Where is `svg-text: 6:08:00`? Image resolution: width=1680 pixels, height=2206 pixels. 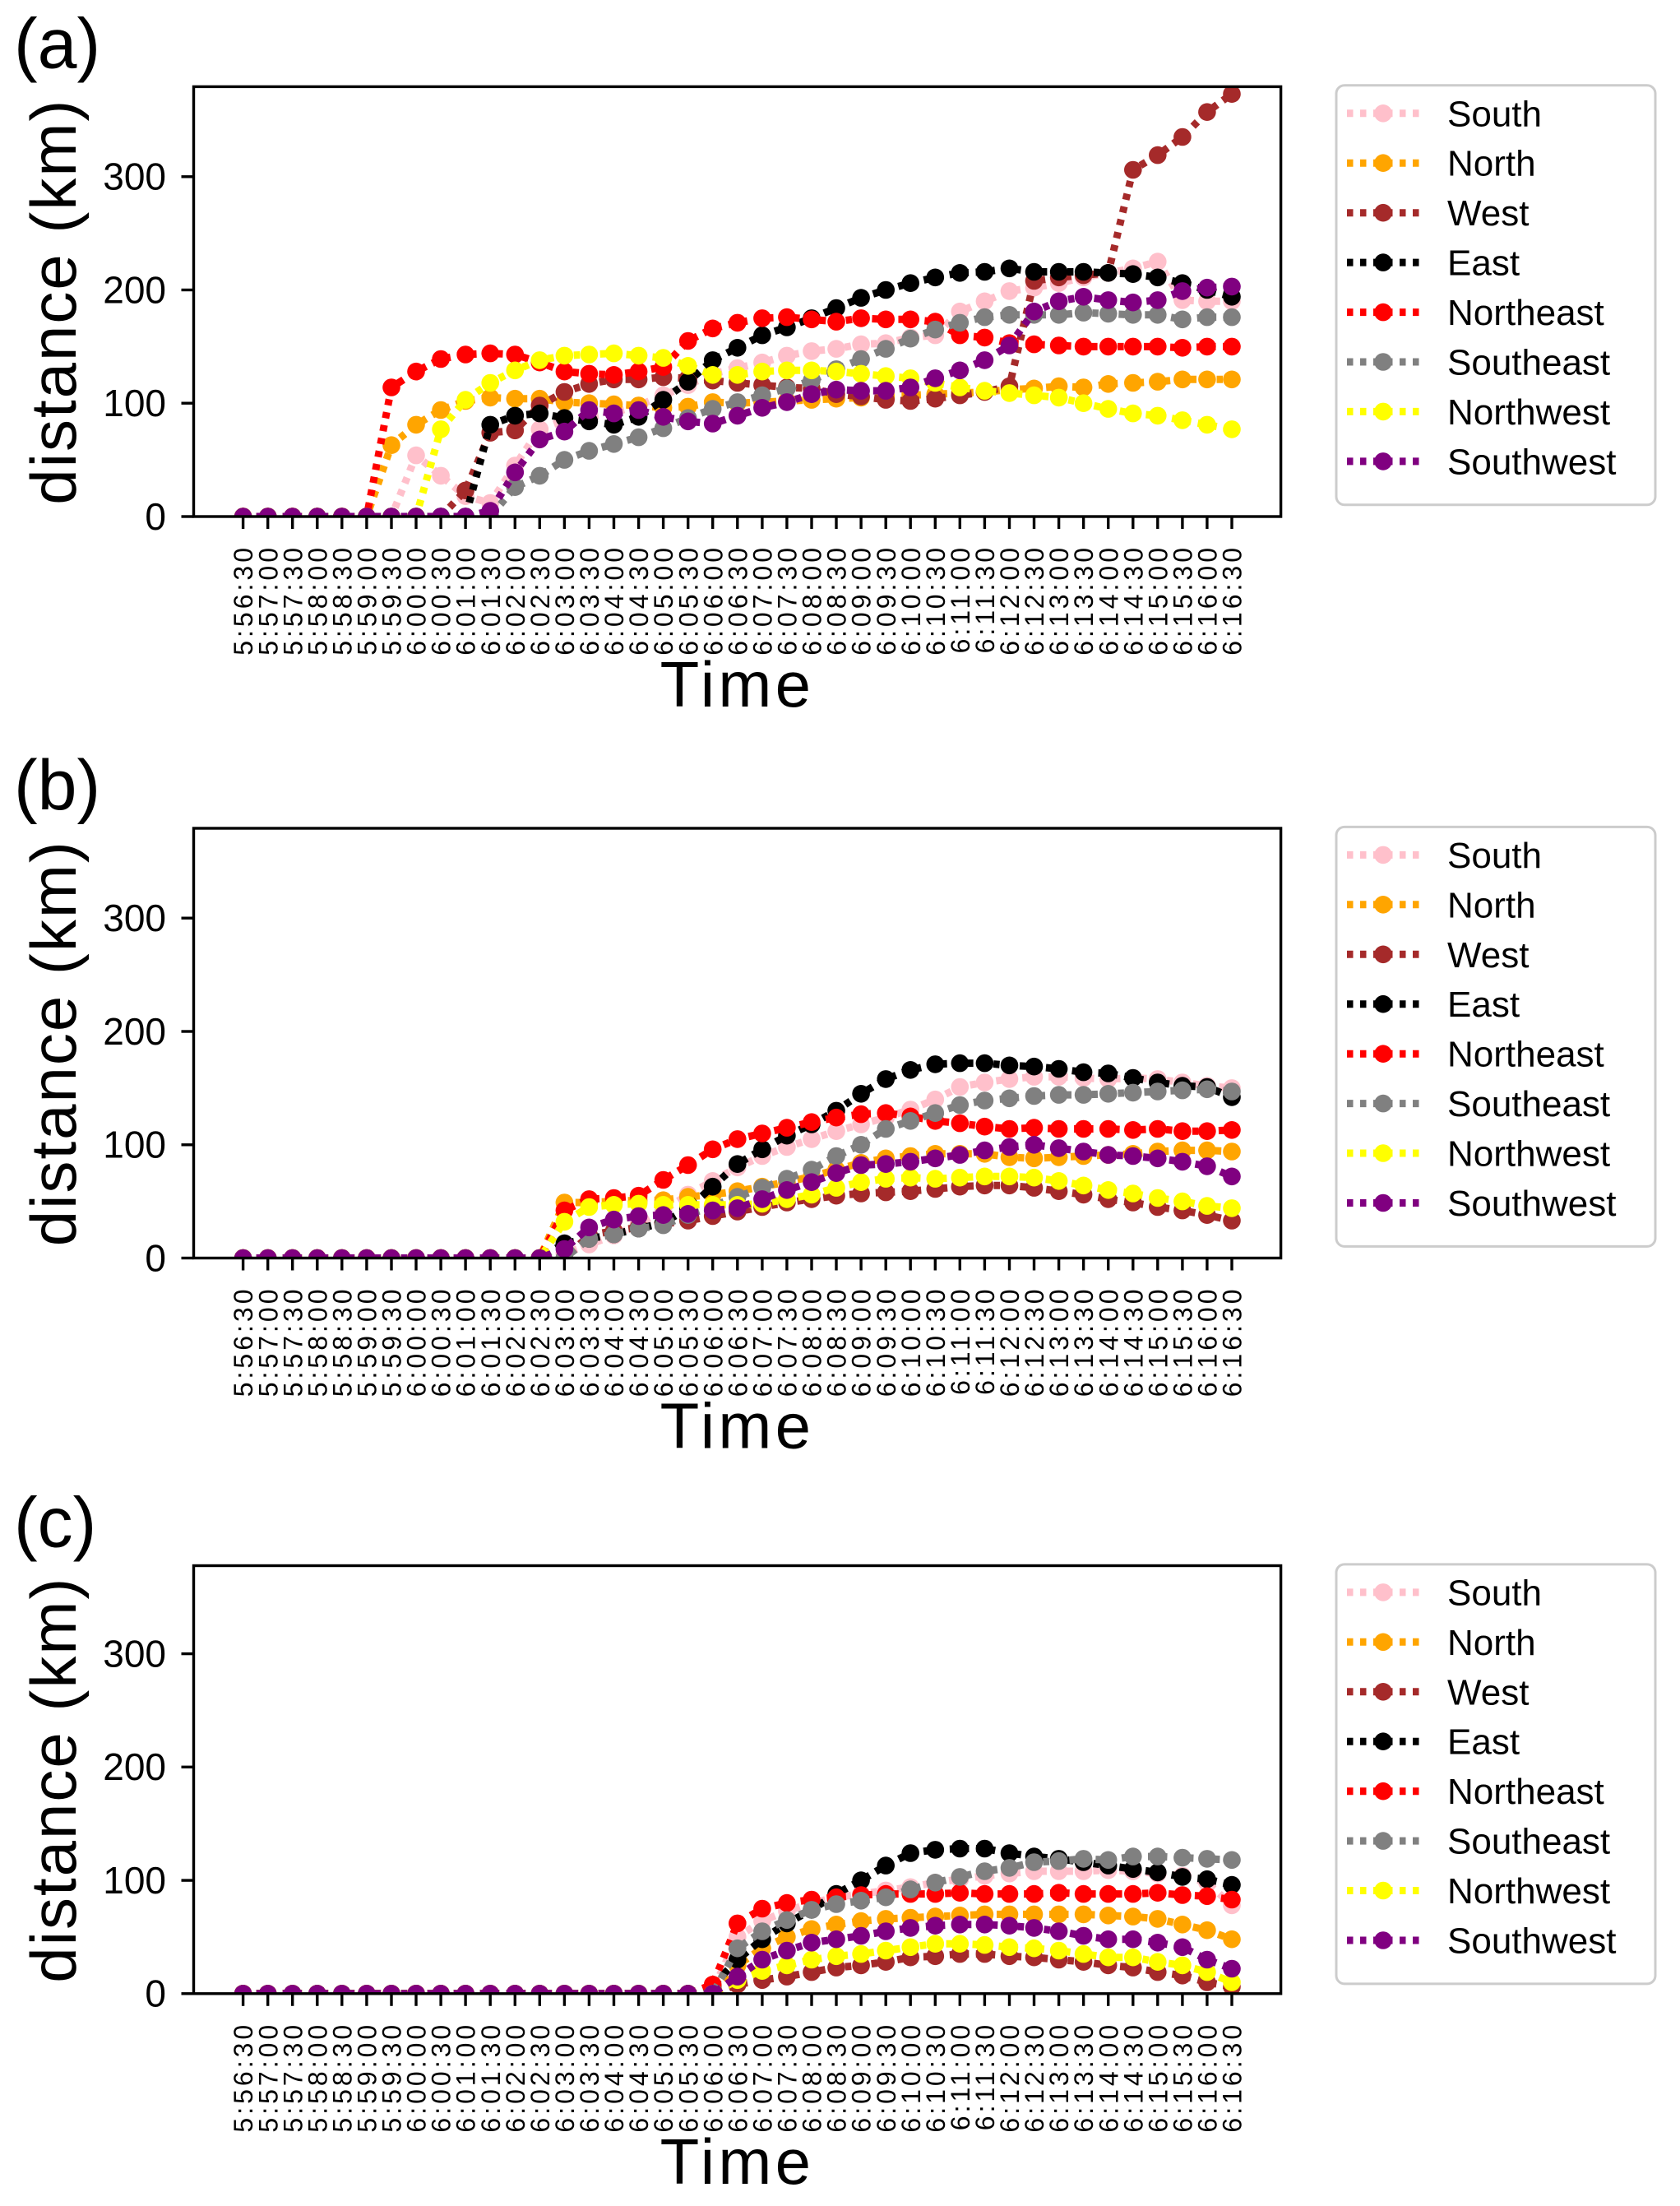
svg-text: 6:08:00 is located at coordinates (812, 1341).